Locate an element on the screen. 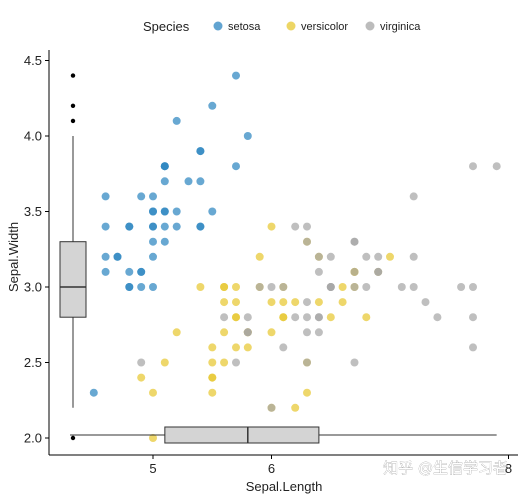 Image resolution: width=526 pixels, height=498 pixels. legend-key-setosa is located at coordinates (218, 26).